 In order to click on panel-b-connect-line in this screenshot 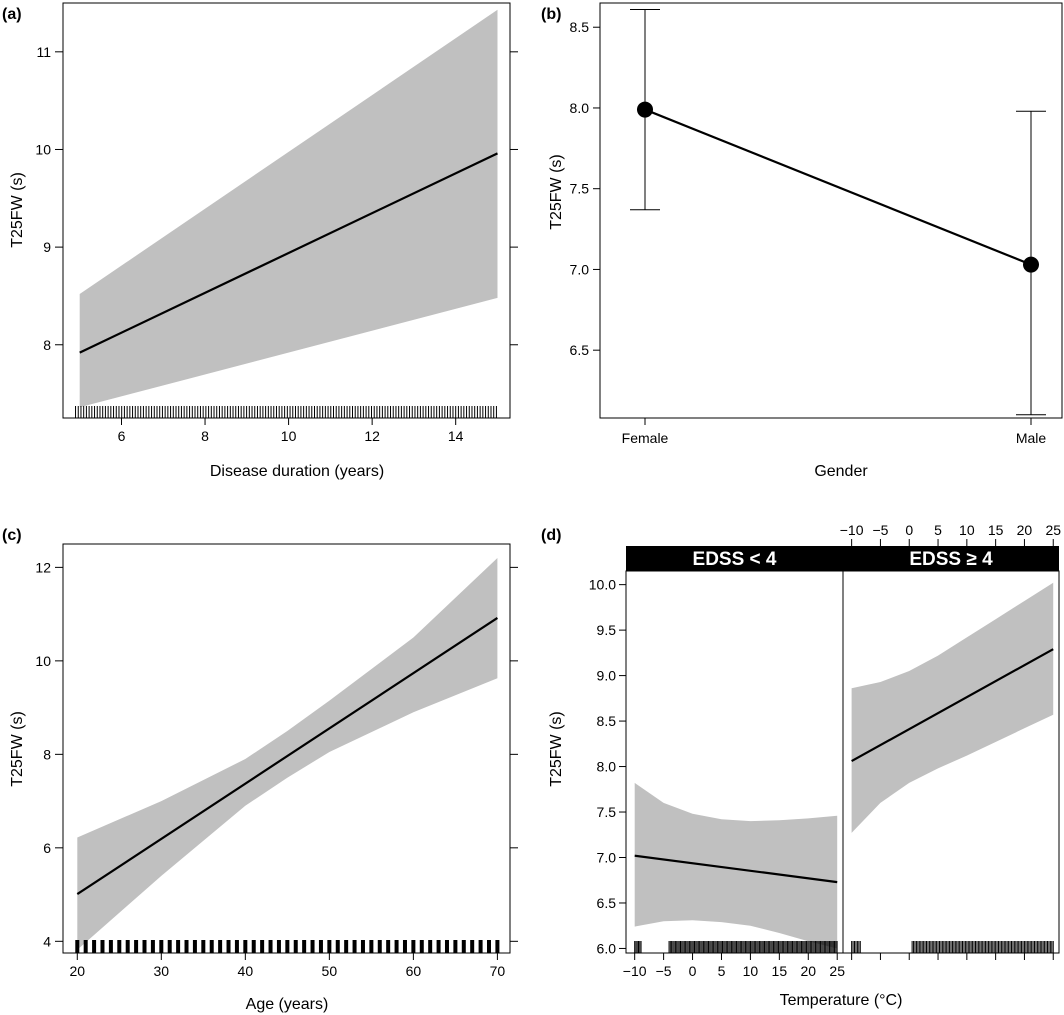, I will do `click(838, 187)`.